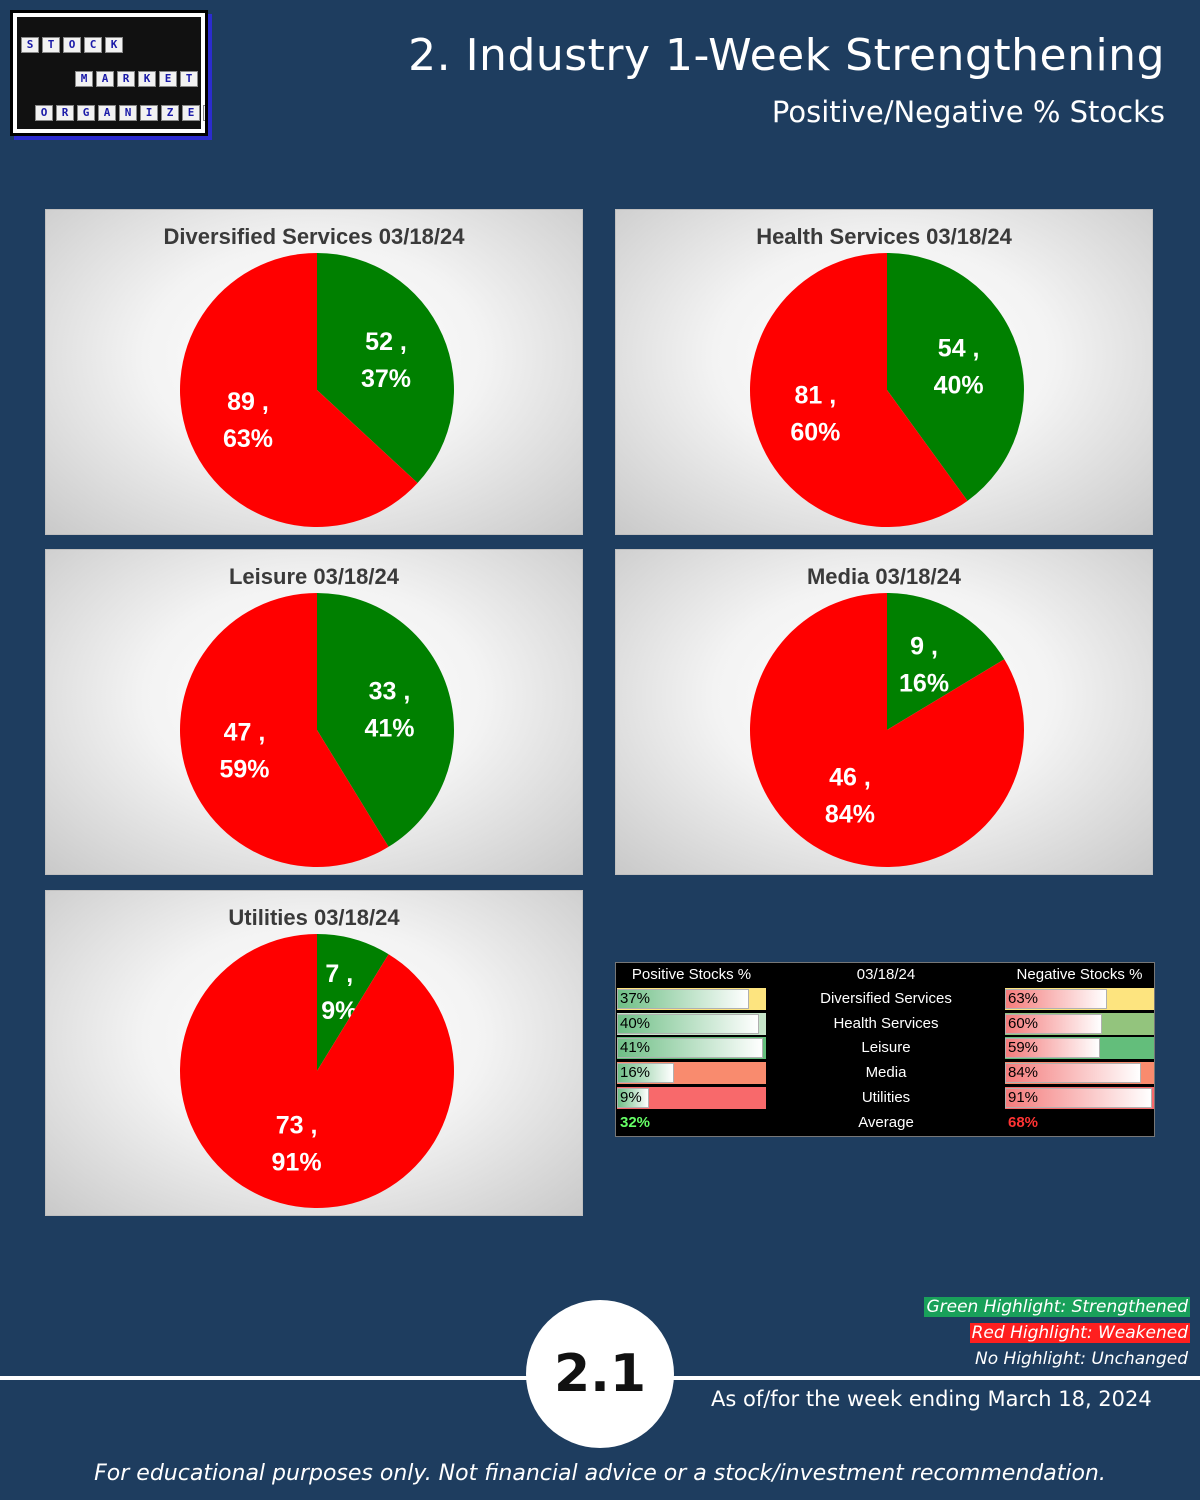 The width and height of the screenshot is (1200, 1500). Describe the element at coordinates (1079, 1123) in the screenshot. I see `average-negative: 68%` at that location.